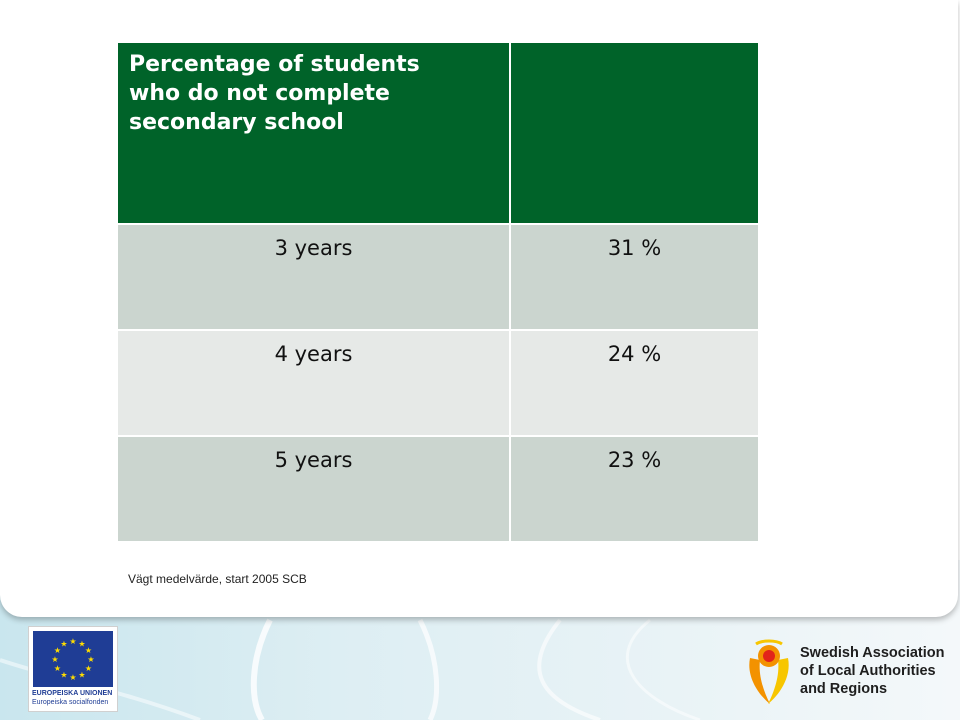  I want to click on row-label: 5 years, so click(313, 460).